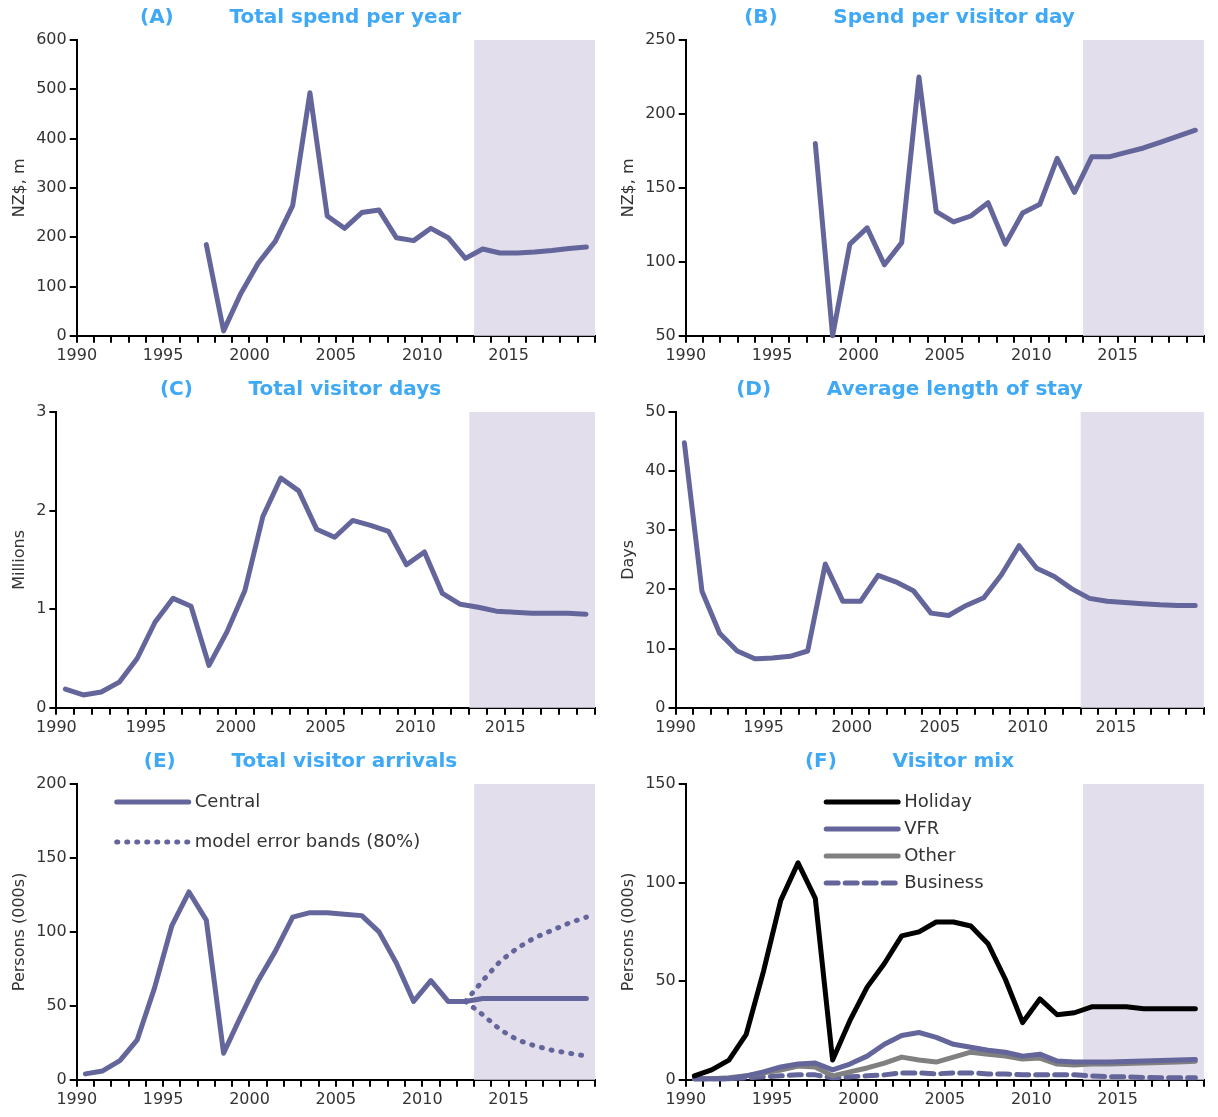  What do you see at coordinates (51, 137) in the screenshot?
I see `y-tick-label: 400` at bounding box center [51, 137].